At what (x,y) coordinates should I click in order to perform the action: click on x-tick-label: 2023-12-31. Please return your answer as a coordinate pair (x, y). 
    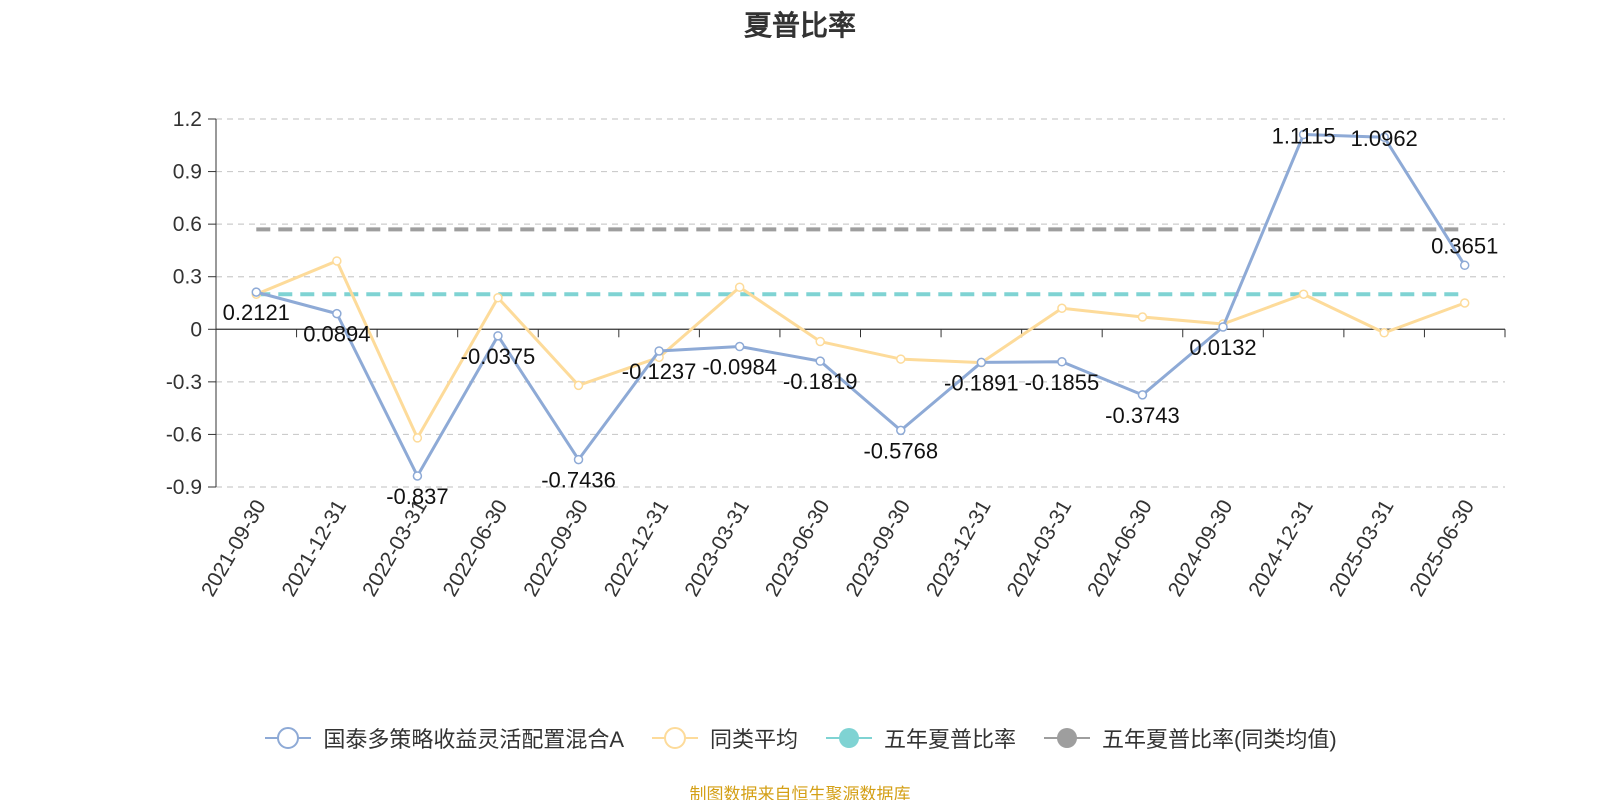
    Looking at the image, I should click on (959, 548).